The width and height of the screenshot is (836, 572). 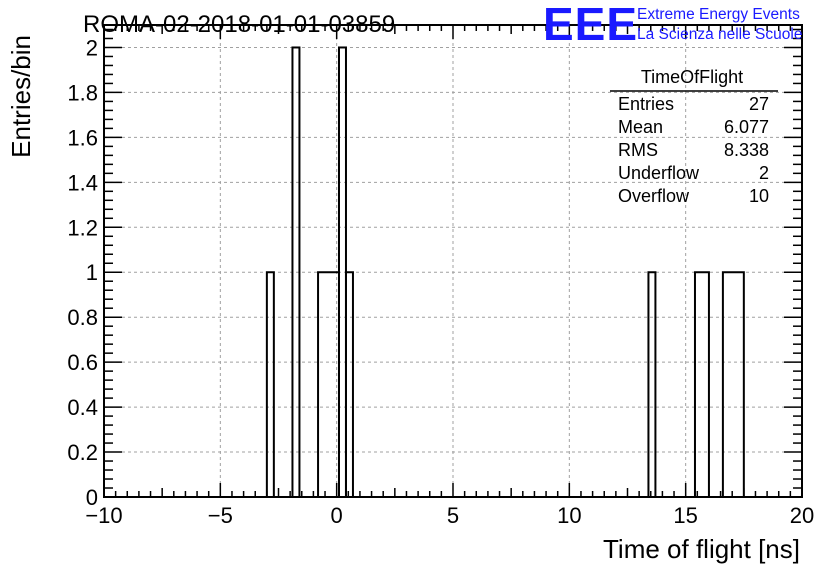 What do you see at coordinates (82, 407) in the screenshot?
I see `y-tick-label: 0.4` at bounding box center [82, 407].